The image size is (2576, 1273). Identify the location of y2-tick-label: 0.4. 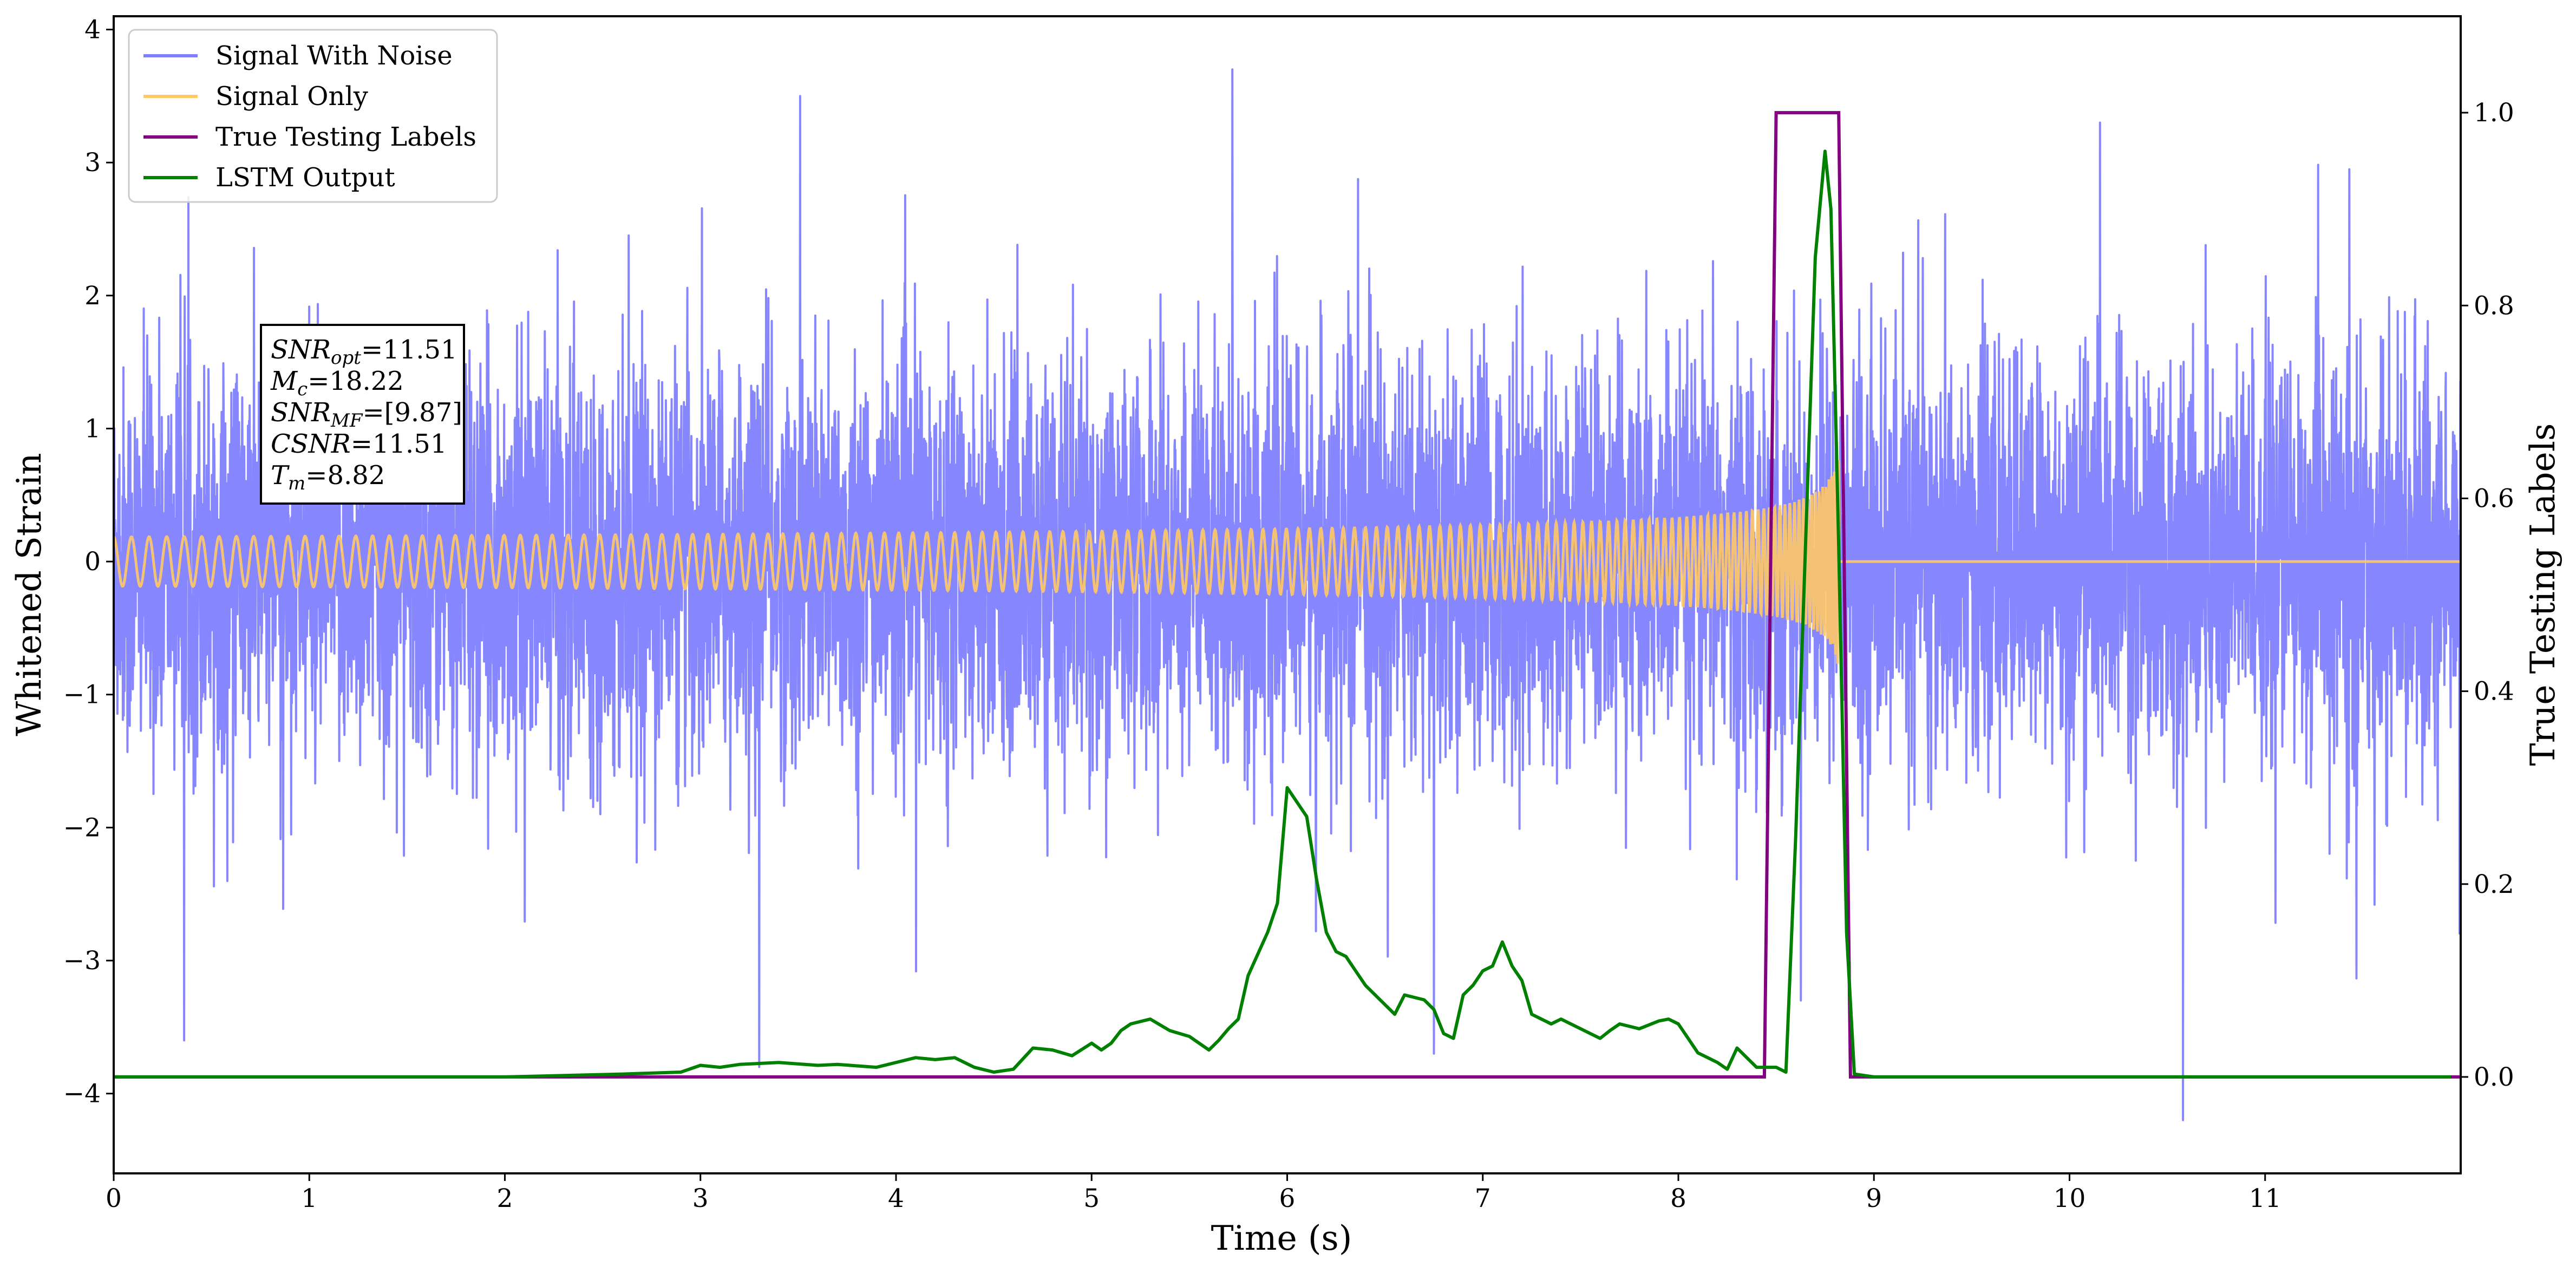
(2494, 692).